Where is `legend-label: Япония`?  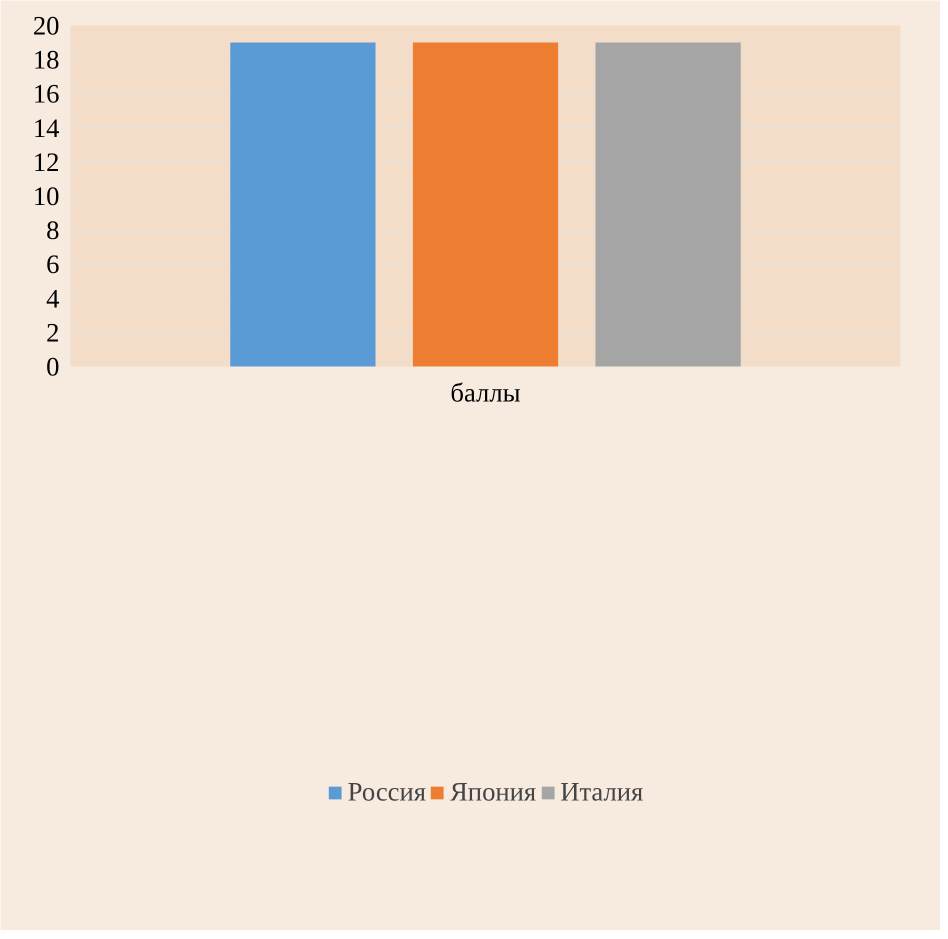
legend-label: Япония is located at coordinates (493, 792).